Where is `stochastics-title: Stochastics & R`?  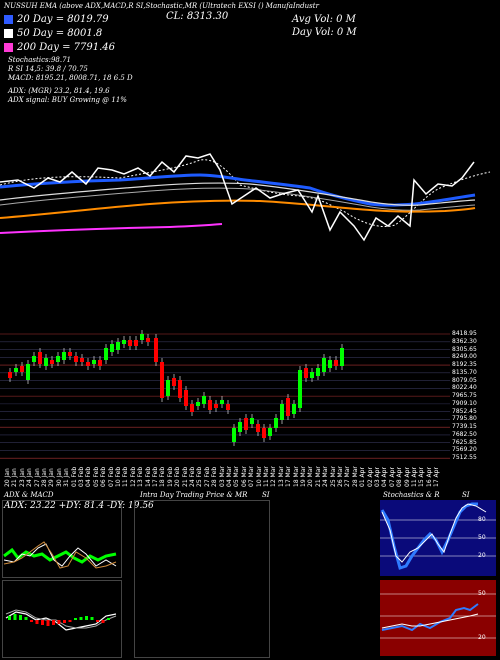
stochastics-title: Stochastics & R is located at coordinates (411, 495).